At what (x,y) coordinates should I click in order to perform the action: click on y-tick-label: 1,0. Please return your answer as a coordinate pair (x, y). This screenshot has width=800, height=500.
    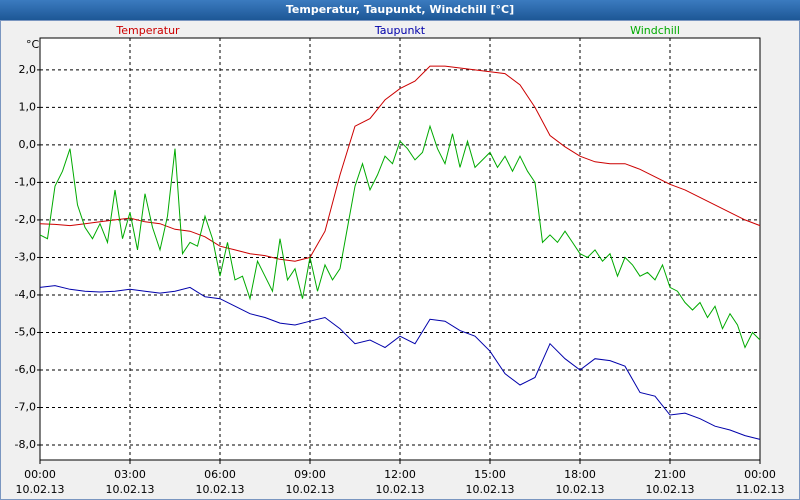
    Looking at the image, I should click on (28, 106).